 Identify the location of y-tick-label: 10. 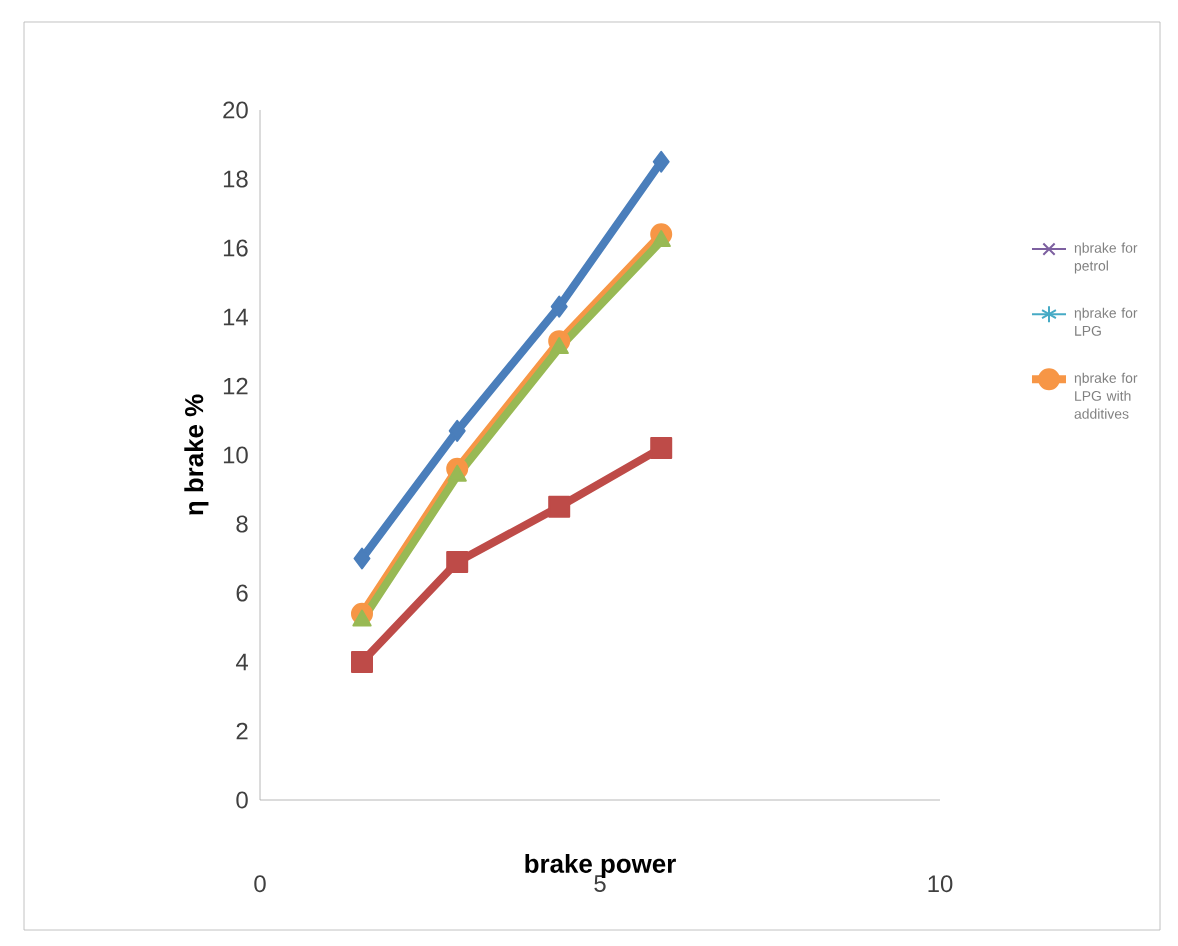
(235, 455).